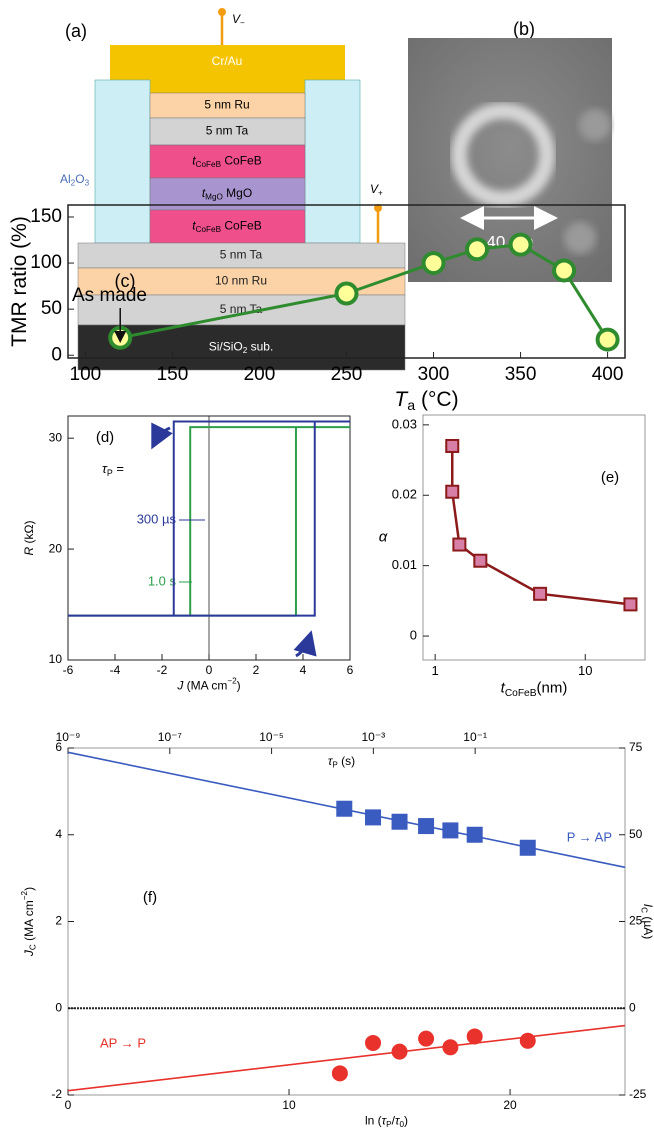  Describe the element at coordinates (56, 659) in the screenshot. I see `y-tick-label: 10` at that location.